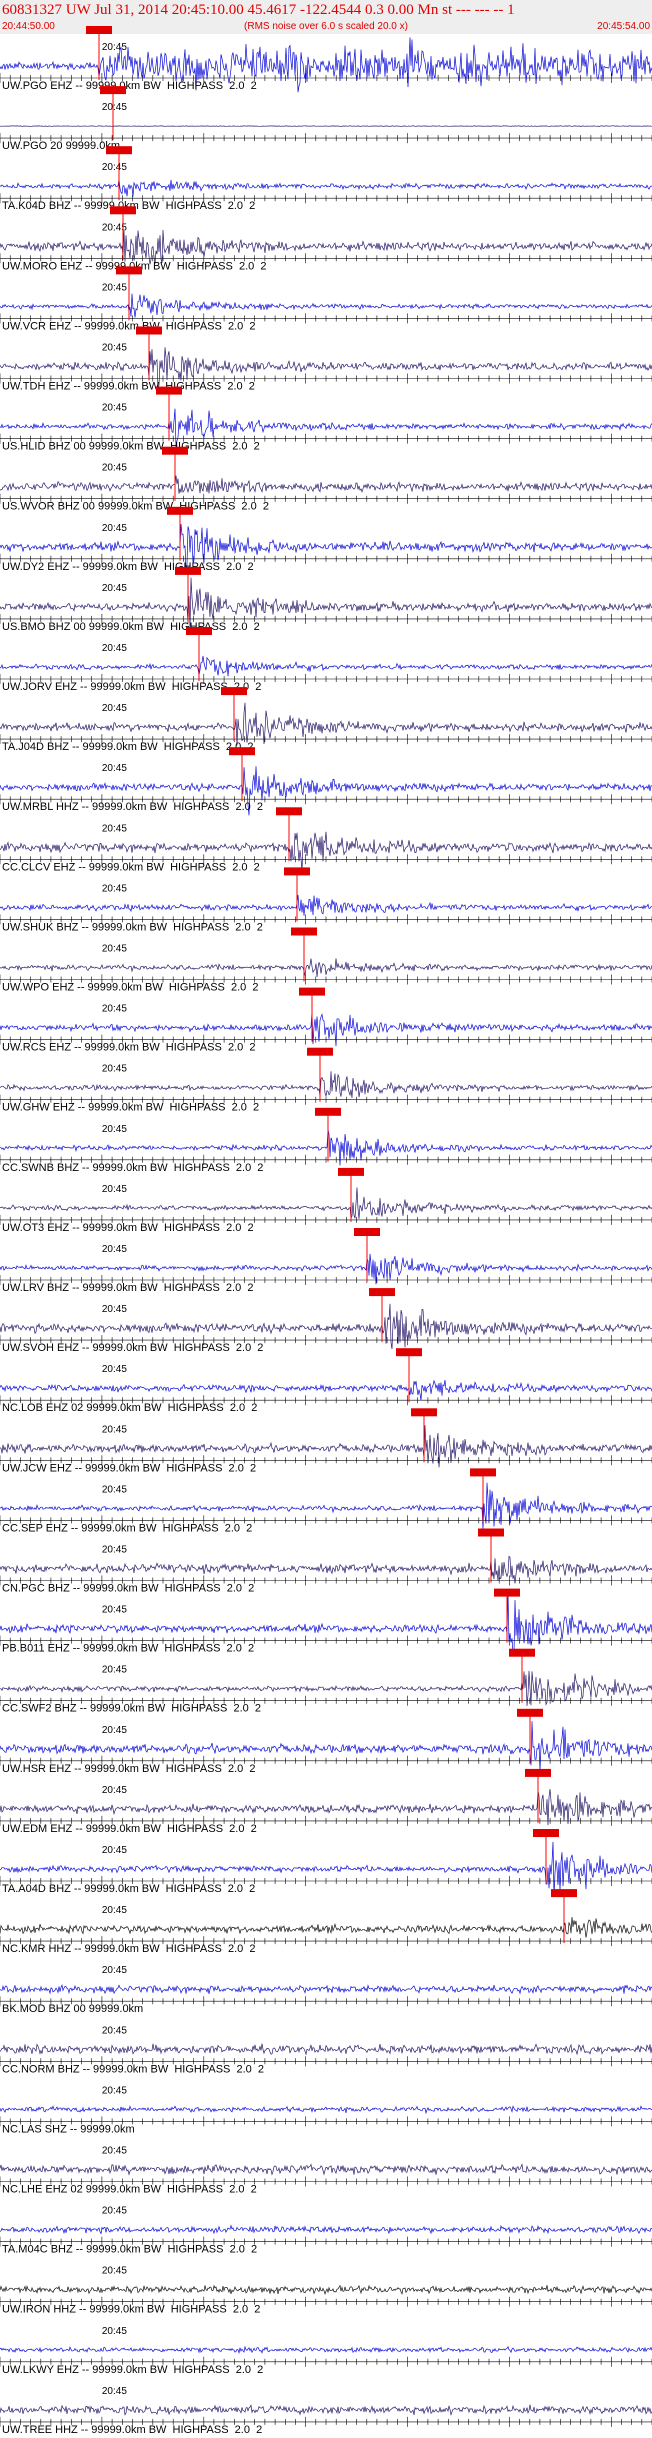 This screenshot has height=2438, width=652. Describe the element at coordinates (72, 2009) in the screenshot. I see `trace-label: BK.MOD BHZ 00 99999.0km` at that location.